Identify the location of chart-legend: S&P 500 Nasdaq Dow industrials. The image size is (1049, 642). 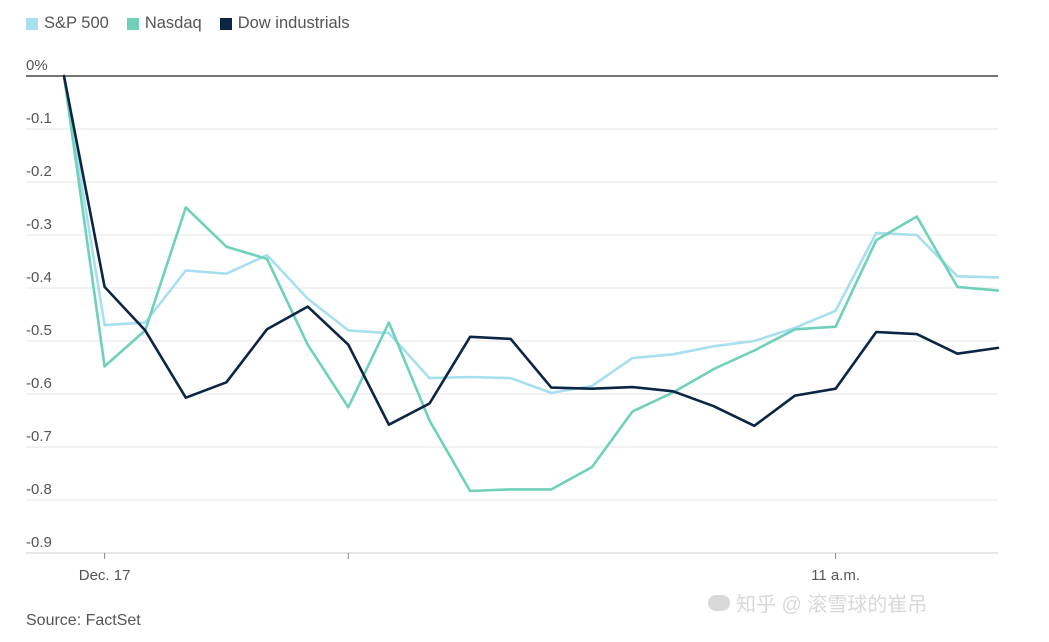
(188, 23).